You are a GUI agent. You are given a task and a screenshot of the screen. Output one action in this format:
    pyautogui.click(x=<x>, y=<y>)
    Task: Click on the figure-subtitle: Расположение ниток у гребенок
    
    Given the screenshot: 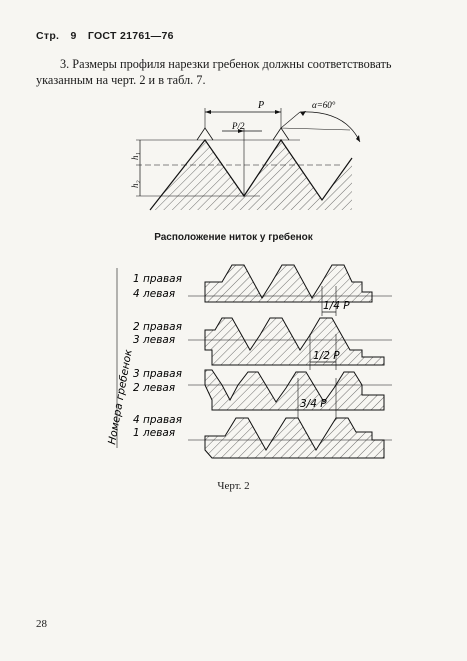 What is the action you would take?
    pyautogui.click(x=233, y=237)
    